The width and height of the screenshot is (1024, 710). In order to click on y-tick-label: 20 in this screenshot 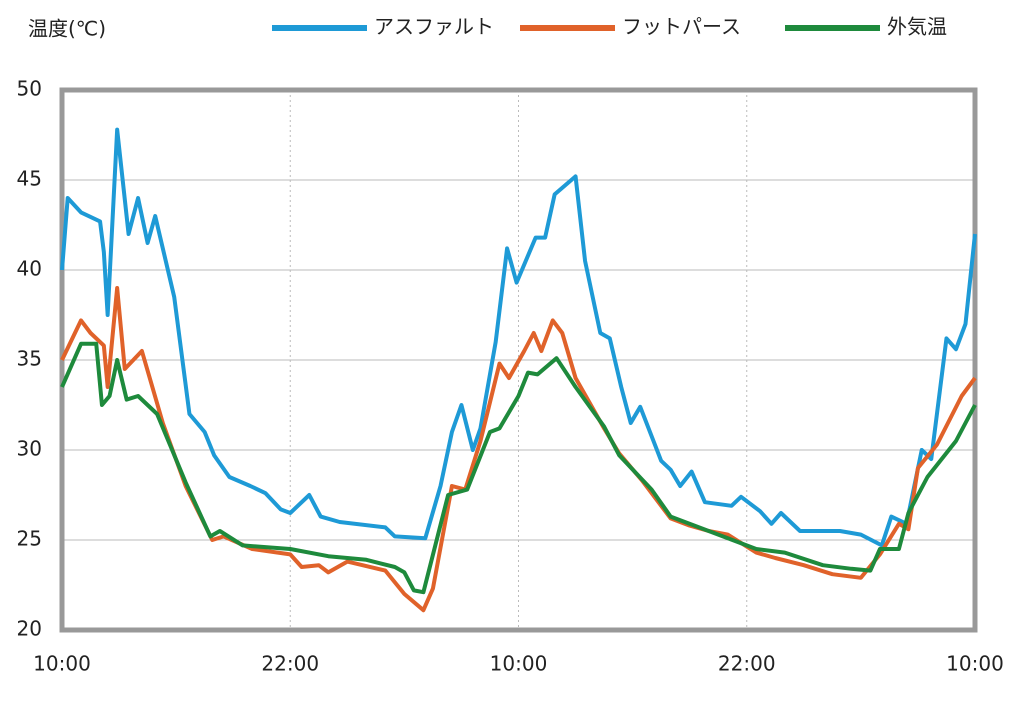, I will do `click(29, 629)`.